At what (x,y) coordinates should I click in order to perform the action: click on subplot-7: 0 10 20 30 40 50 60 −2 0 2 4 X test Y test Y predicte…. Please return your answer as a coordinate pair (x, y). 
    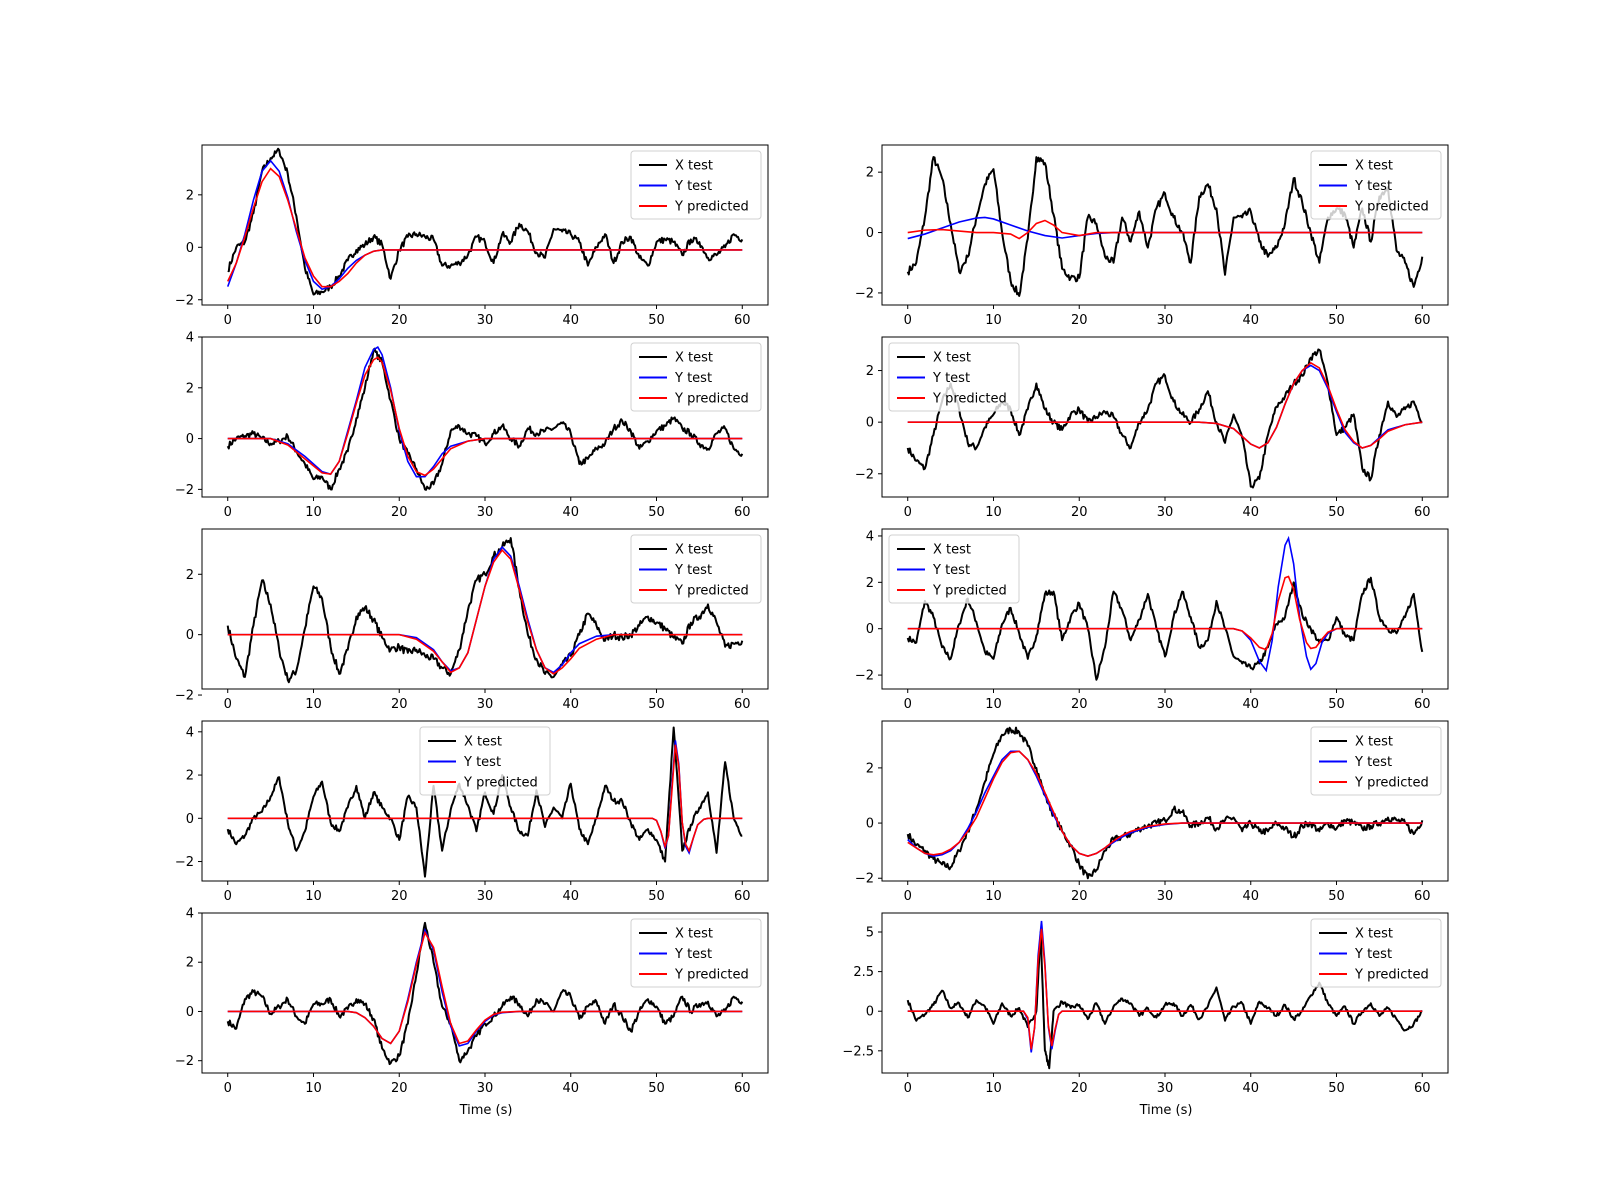
    Looking at the image, I should click on (472, 812).